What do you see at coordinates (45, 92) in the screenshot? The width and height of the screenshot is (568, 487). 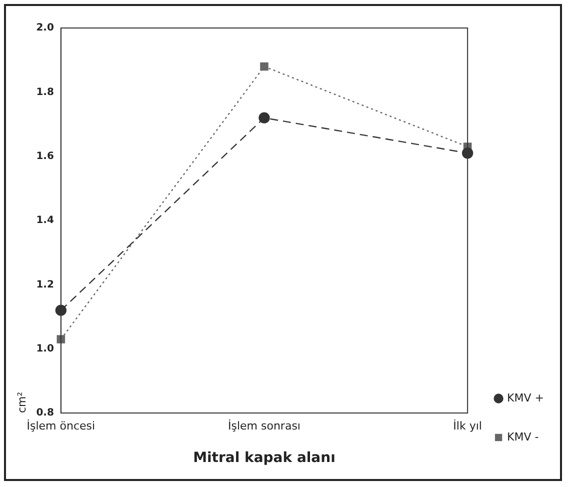 I see `y-tick-label: 1.8` at bounding box center [45, 92].